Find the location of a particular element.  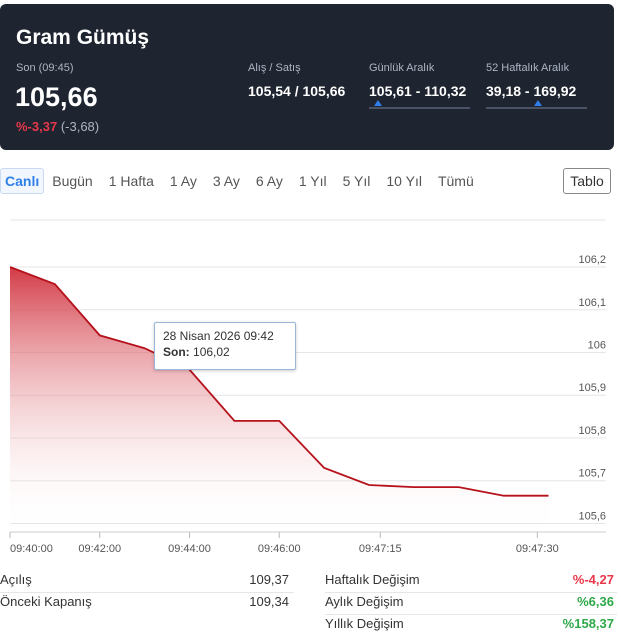

x-tick-label: 09:40:00 is located at coordinates (31, 549).